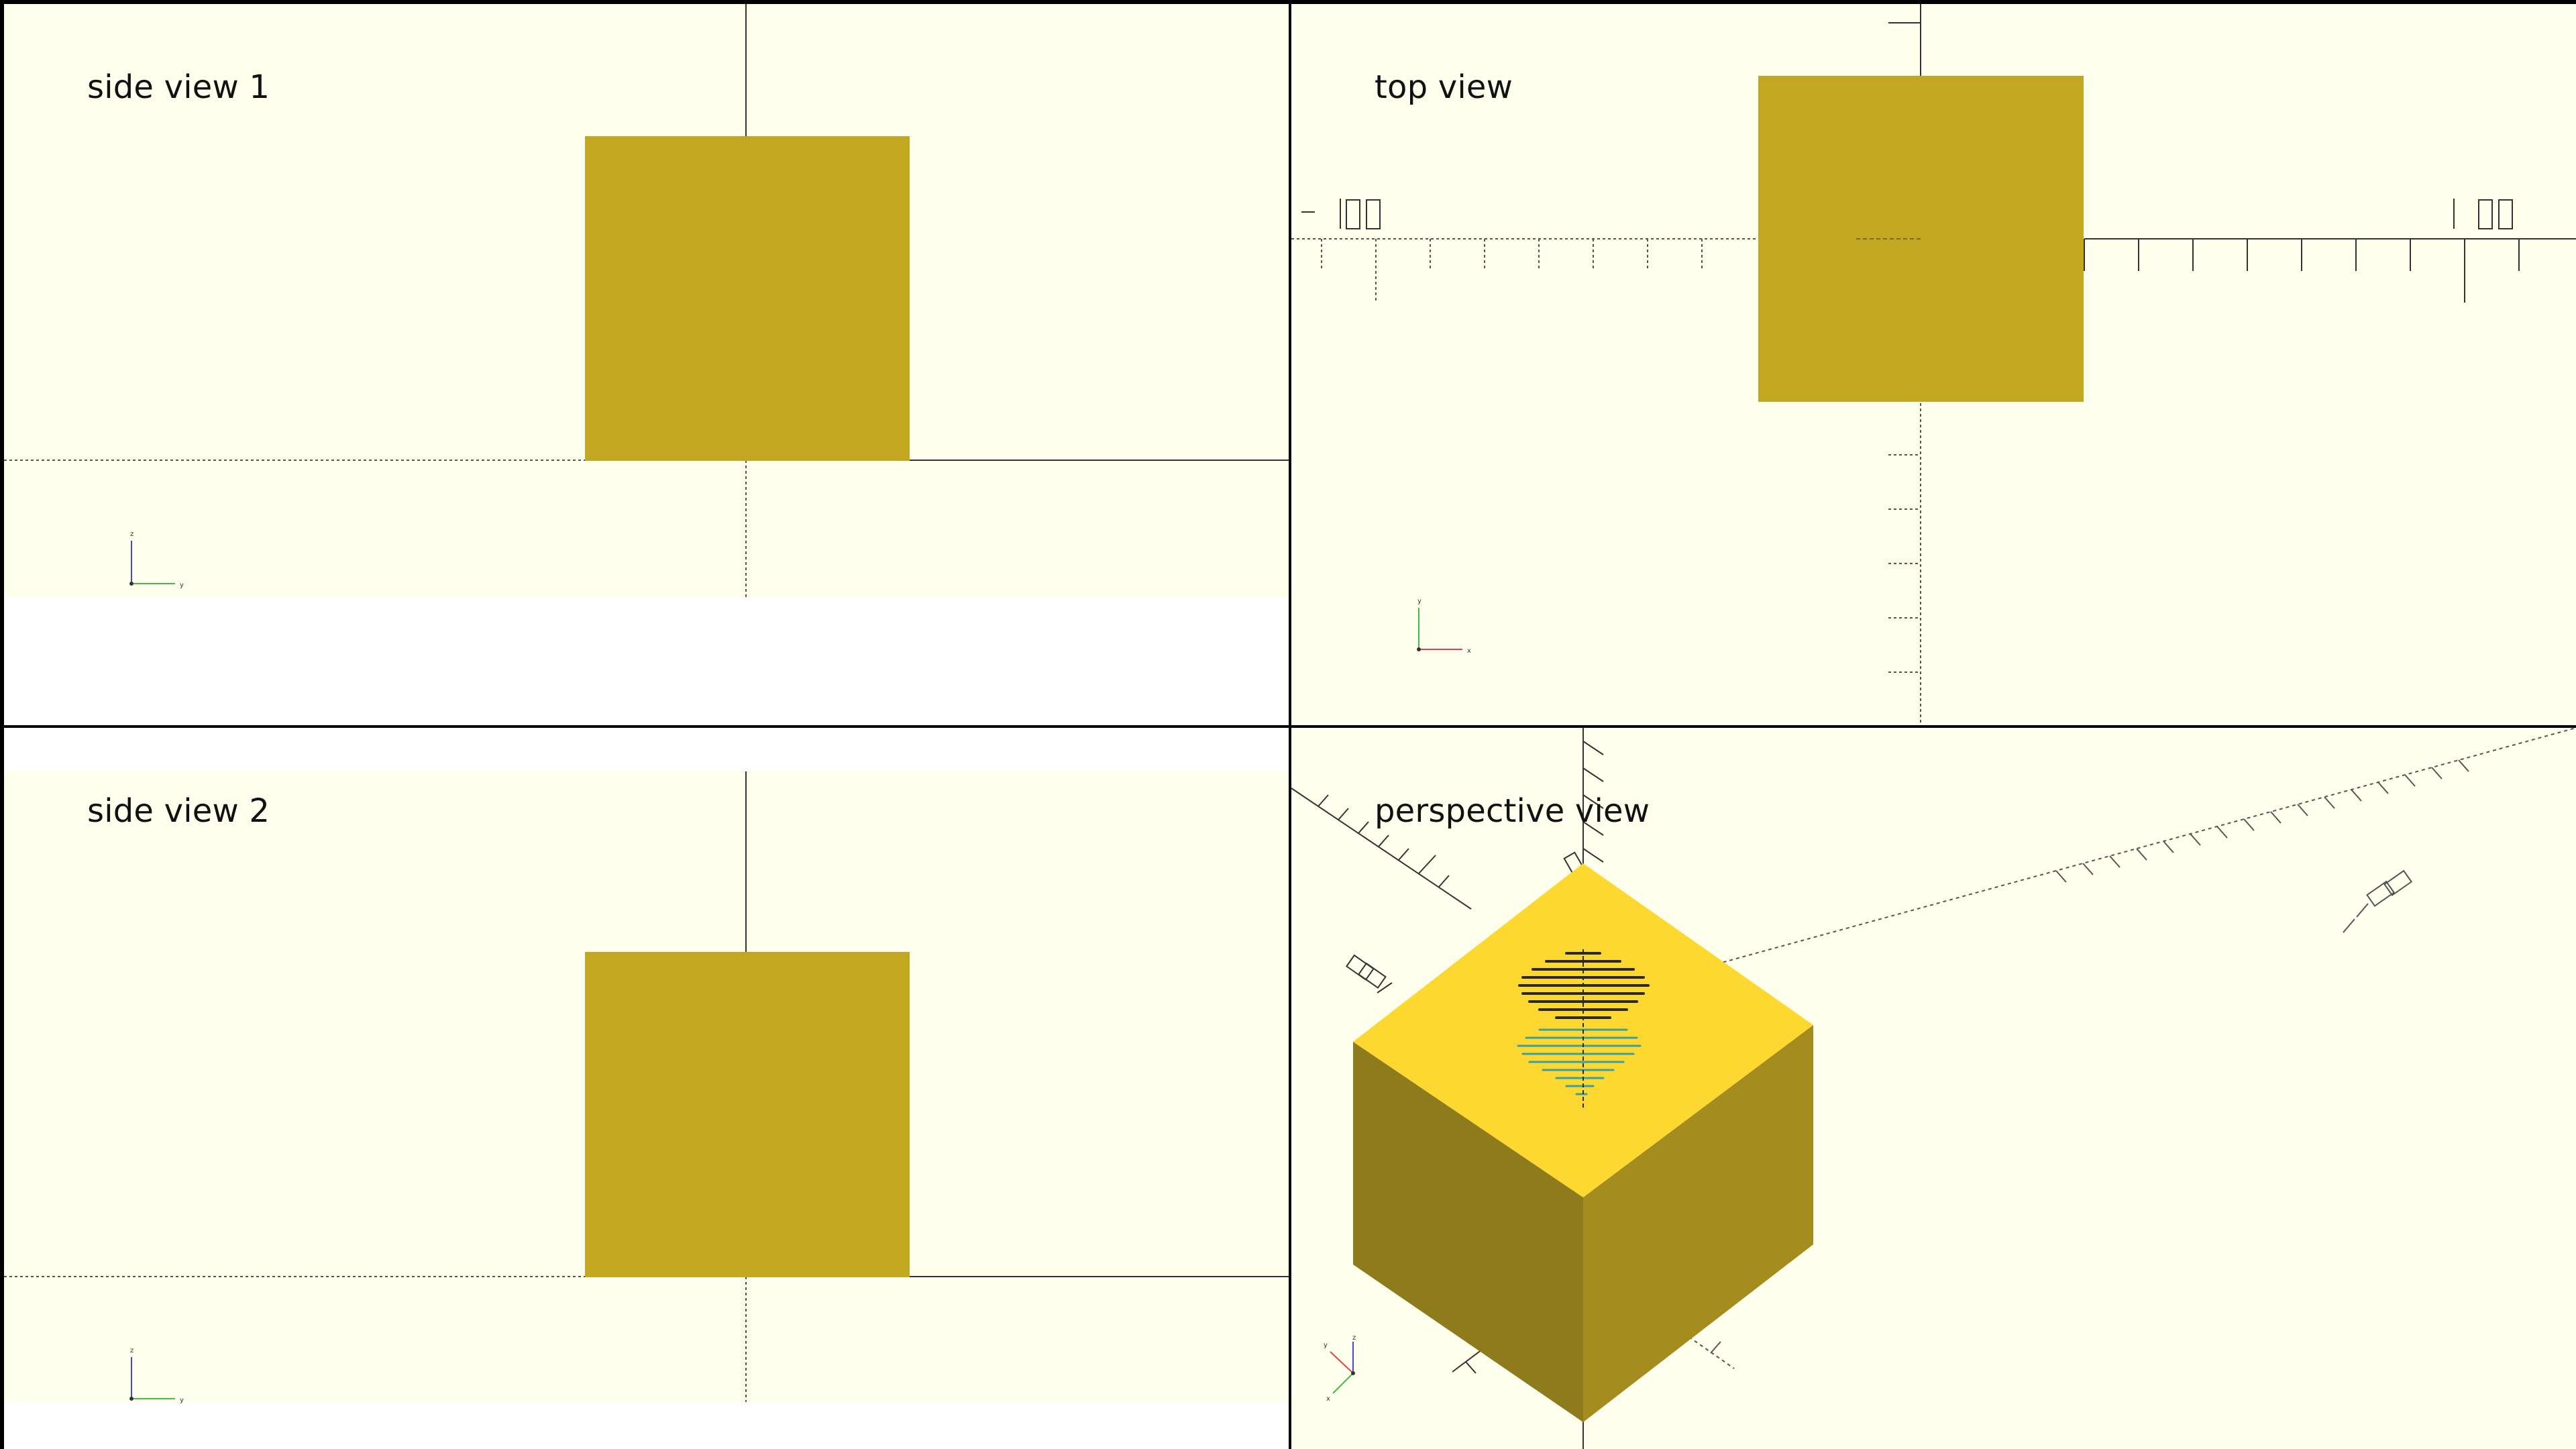 The image size is (2576, 1449). I want to click on scale-mark-left, so click(1369, 974).